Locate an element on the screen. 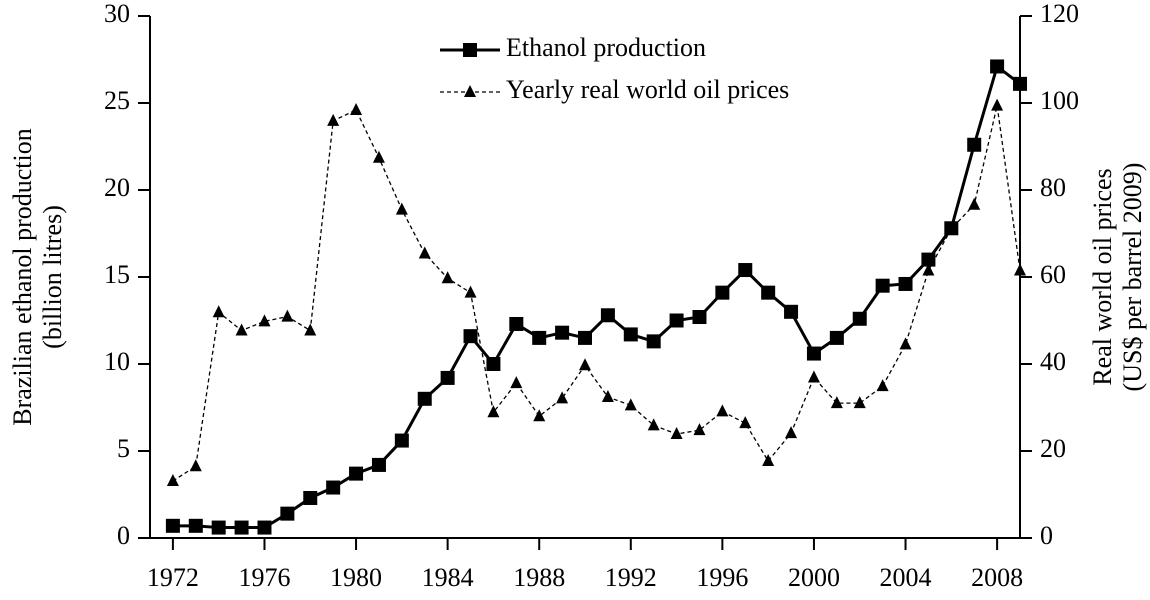 The image size is (1150, 600). y2-tick-label: 100 is located at coordinates (1059, 100).